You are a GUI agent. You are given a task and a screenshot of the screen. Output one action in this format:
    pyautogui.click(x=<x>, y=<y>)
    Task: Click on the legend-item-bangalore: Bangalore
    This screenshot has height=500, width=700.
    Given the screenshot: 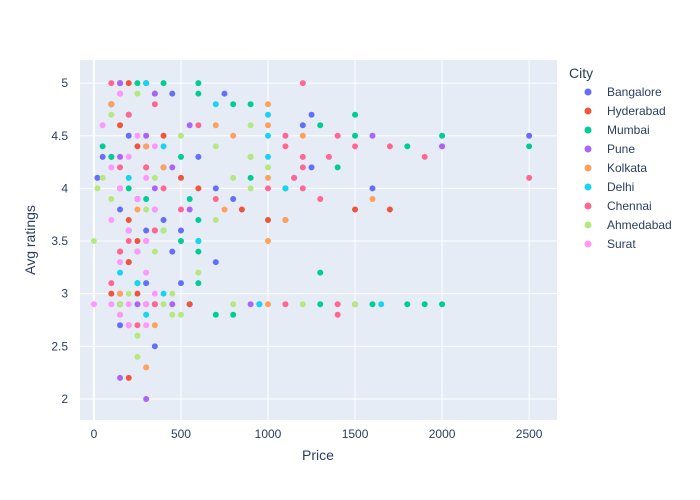 What is the action you would take?
    pyautogui.click(x=623, y=92)
    